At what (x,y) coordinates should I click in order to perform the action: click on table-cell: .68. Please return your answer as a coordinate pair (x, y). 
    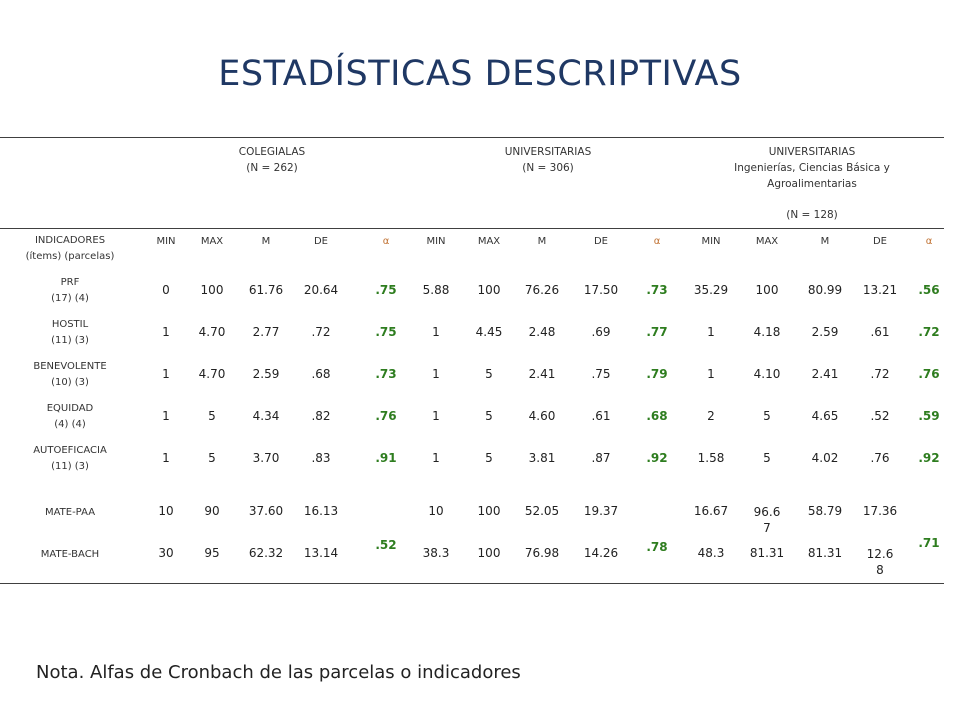
    Looking at the image, I should click on (321, 374).